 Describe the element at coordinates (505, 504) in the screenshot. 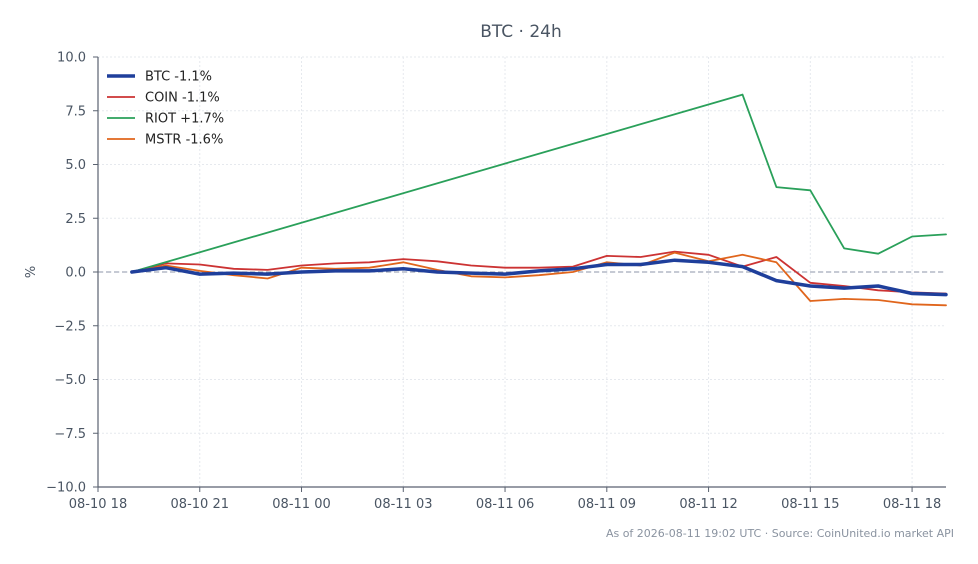

I see `x-tick-label-4: 08-11 06` at that location.